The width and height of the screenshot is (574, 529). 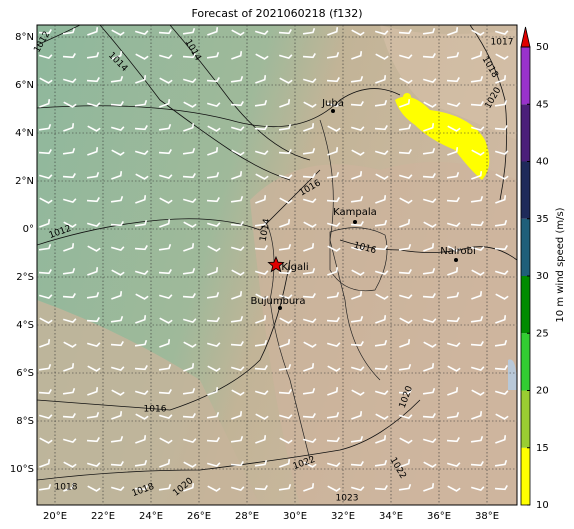 I want to click on ocean, so click(x=512, y=374).